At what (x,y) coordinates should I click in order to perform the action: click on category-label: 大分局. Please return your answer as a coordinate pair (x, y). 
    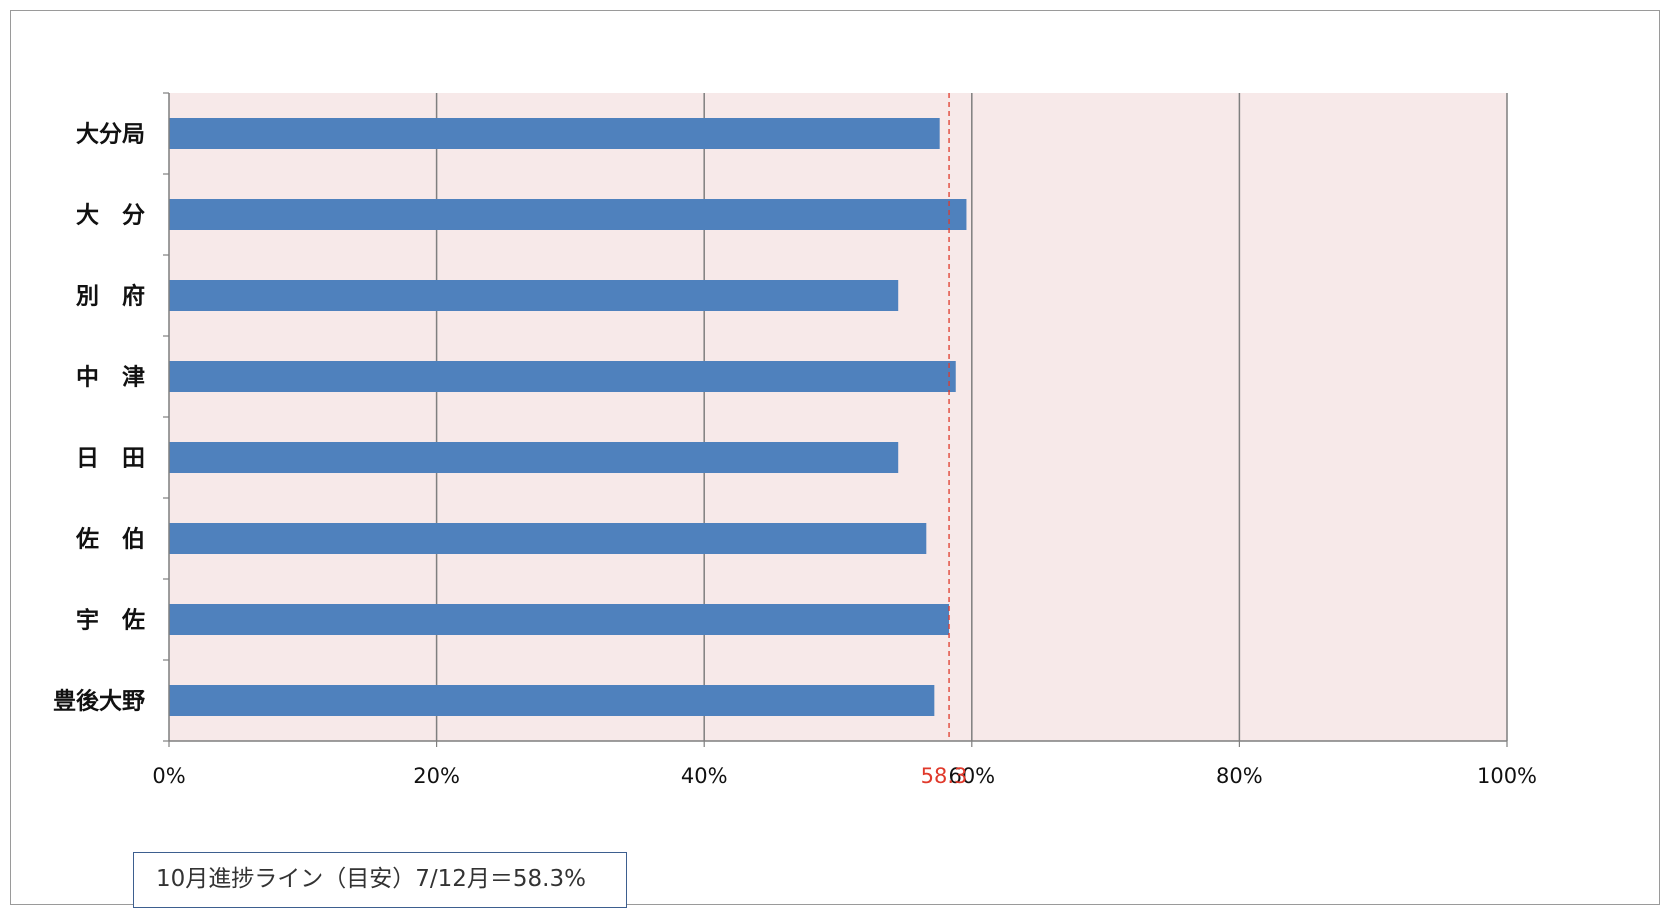
    Looking at the image, I should click on (110, 135).